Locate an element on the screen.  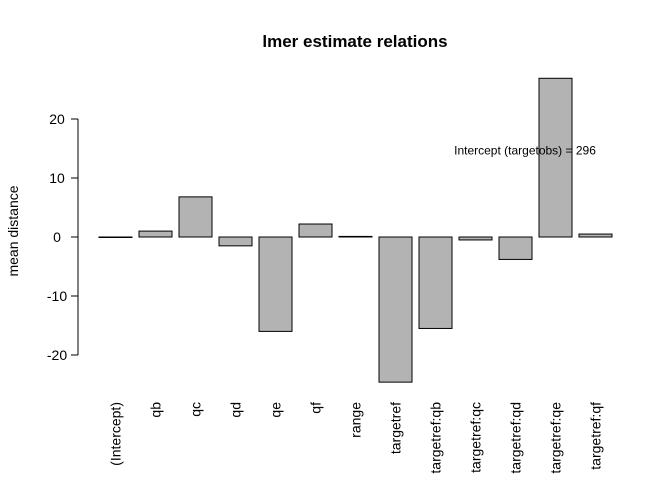
bar-qc is located at coordinates (195, 217).